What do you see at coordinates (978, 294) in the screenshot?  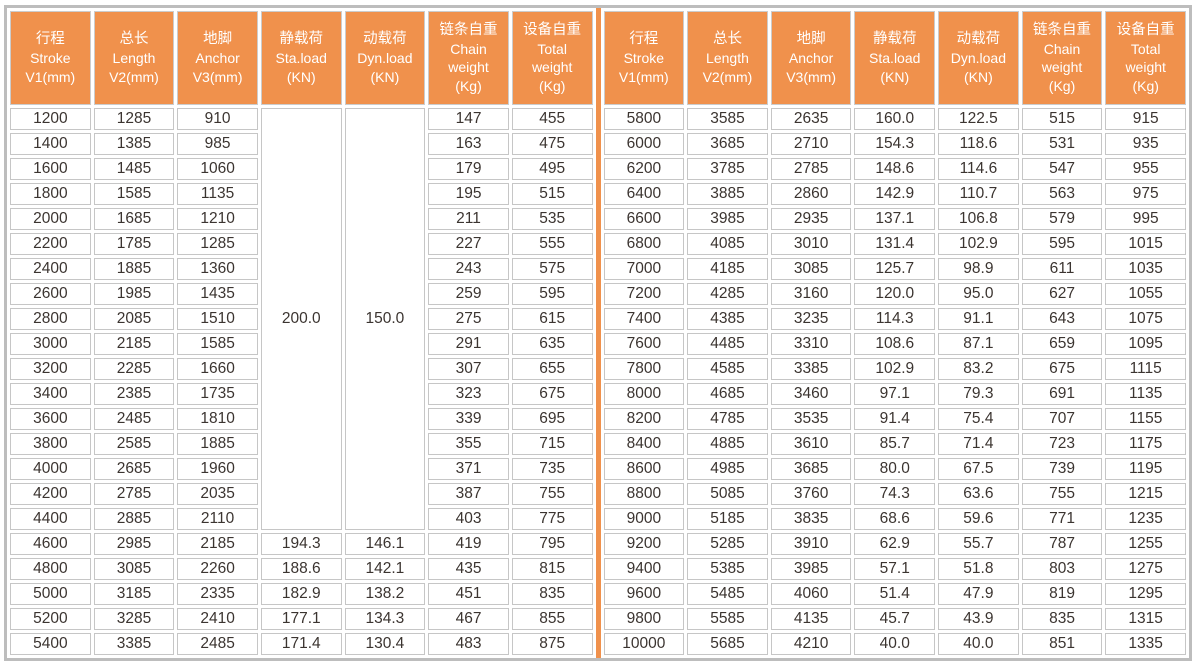 I see `cell-dyn-load: 95.0` at bounding box center [978, 294].